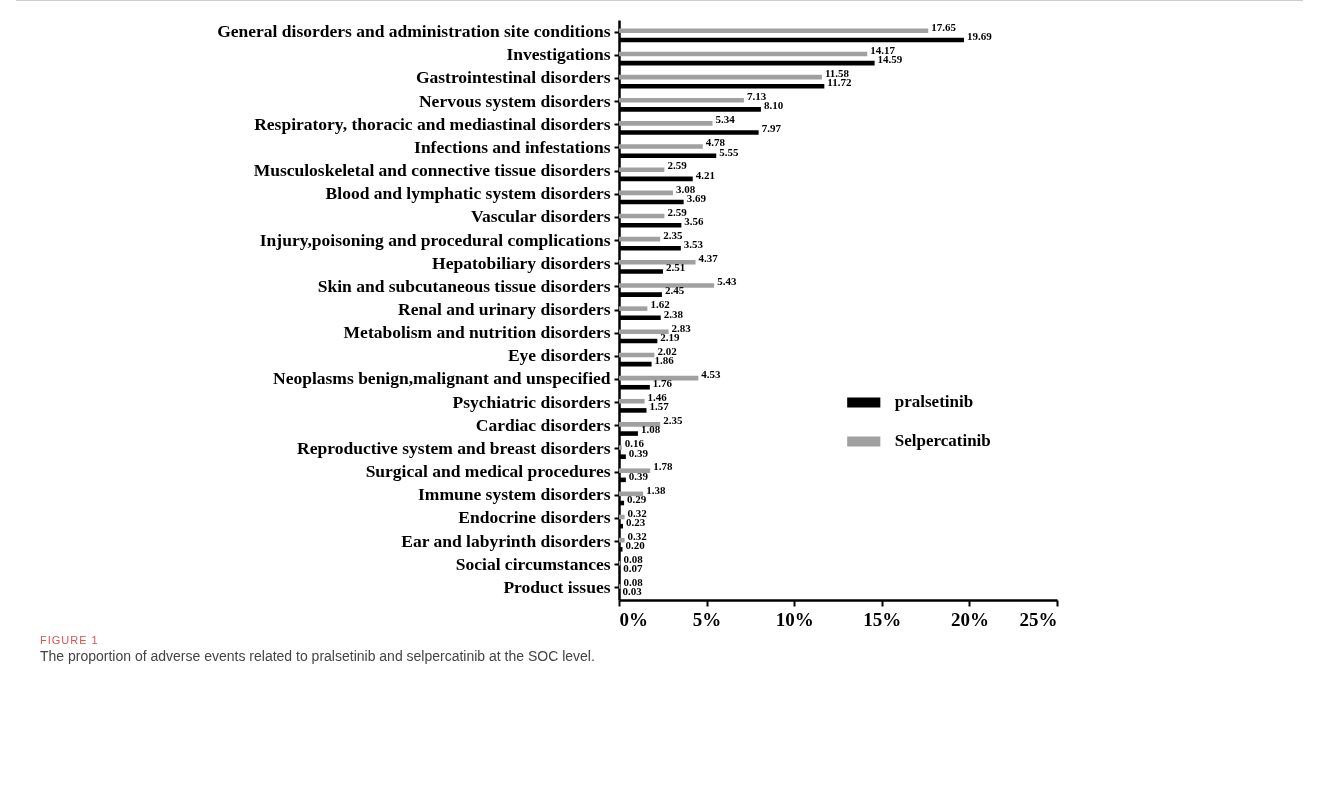  I want to click on data-label: 0.39, so click(638, 475).